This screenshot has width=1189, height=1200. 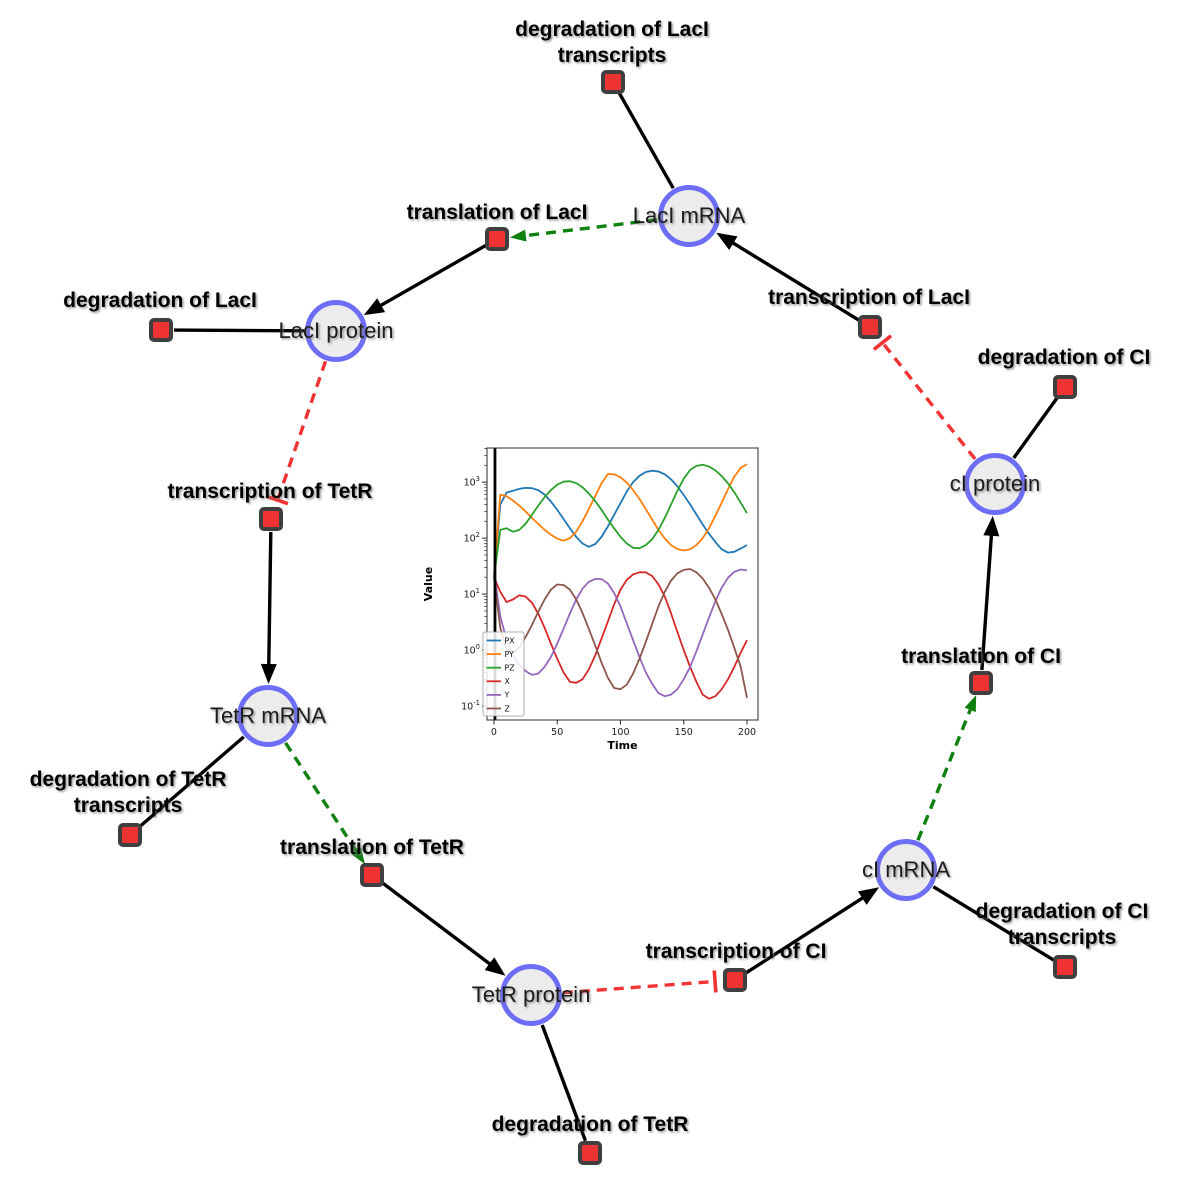 What do you see at coordinates (591, 228) in the screenshot?
I see `edge-lacI_mRNA-transl_lacI` at bounding box center [591, 228].